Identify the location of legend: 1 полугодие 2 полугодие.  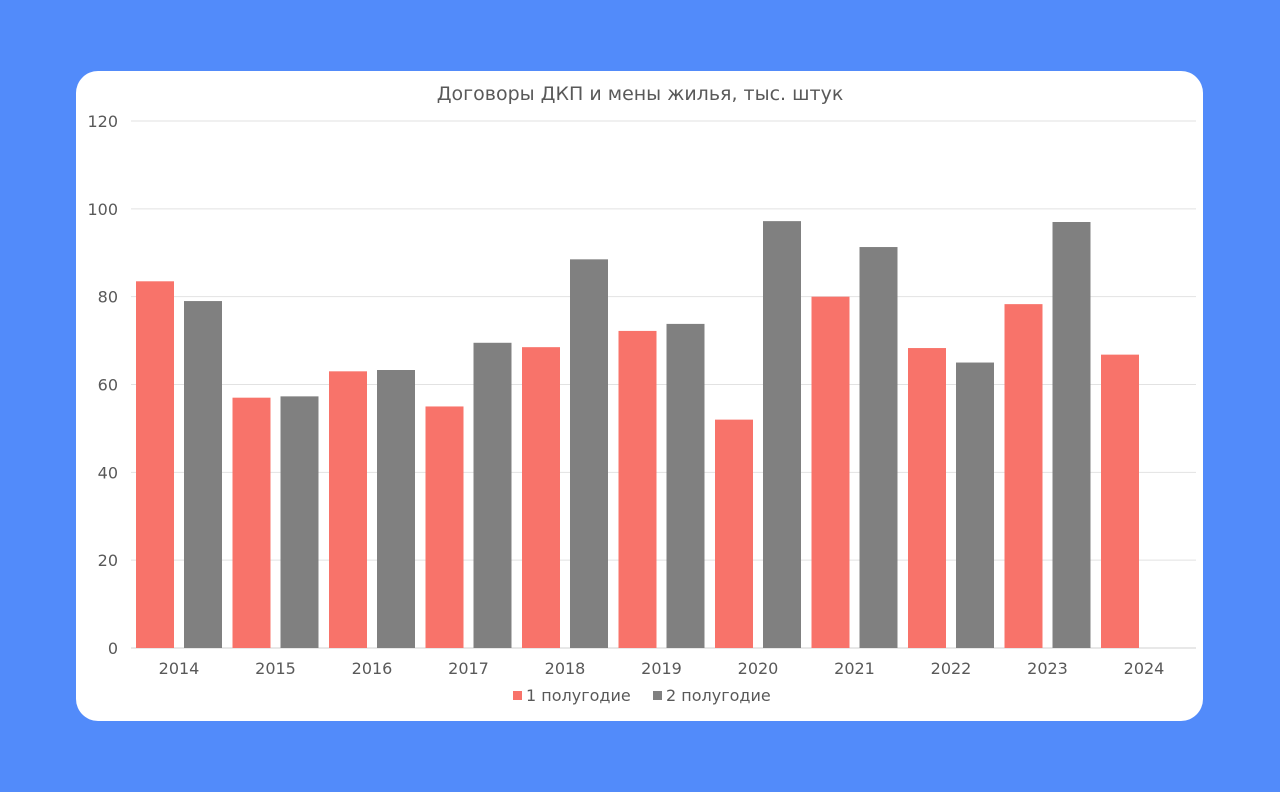
(642, 695).